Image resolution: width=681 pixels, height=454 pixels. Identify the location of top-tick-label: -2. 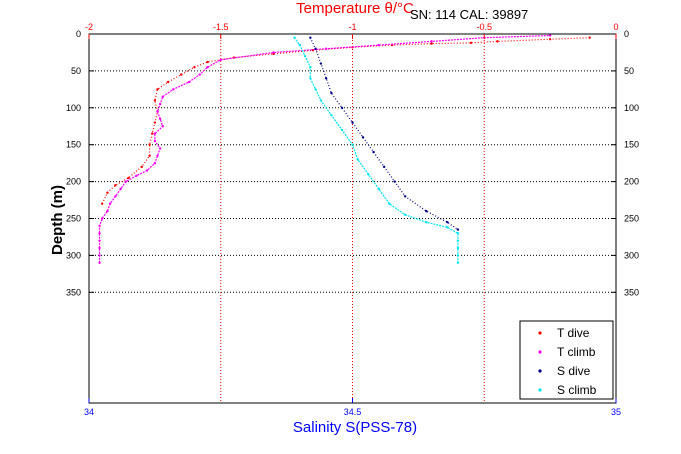
(89, 27).